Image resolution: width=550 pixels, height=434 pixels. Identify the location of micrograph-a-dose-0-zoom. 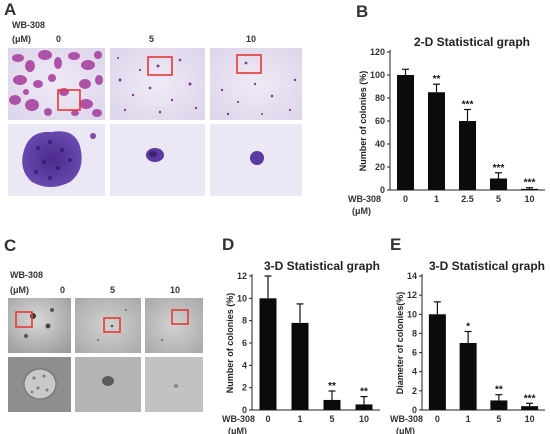
(56, 160).